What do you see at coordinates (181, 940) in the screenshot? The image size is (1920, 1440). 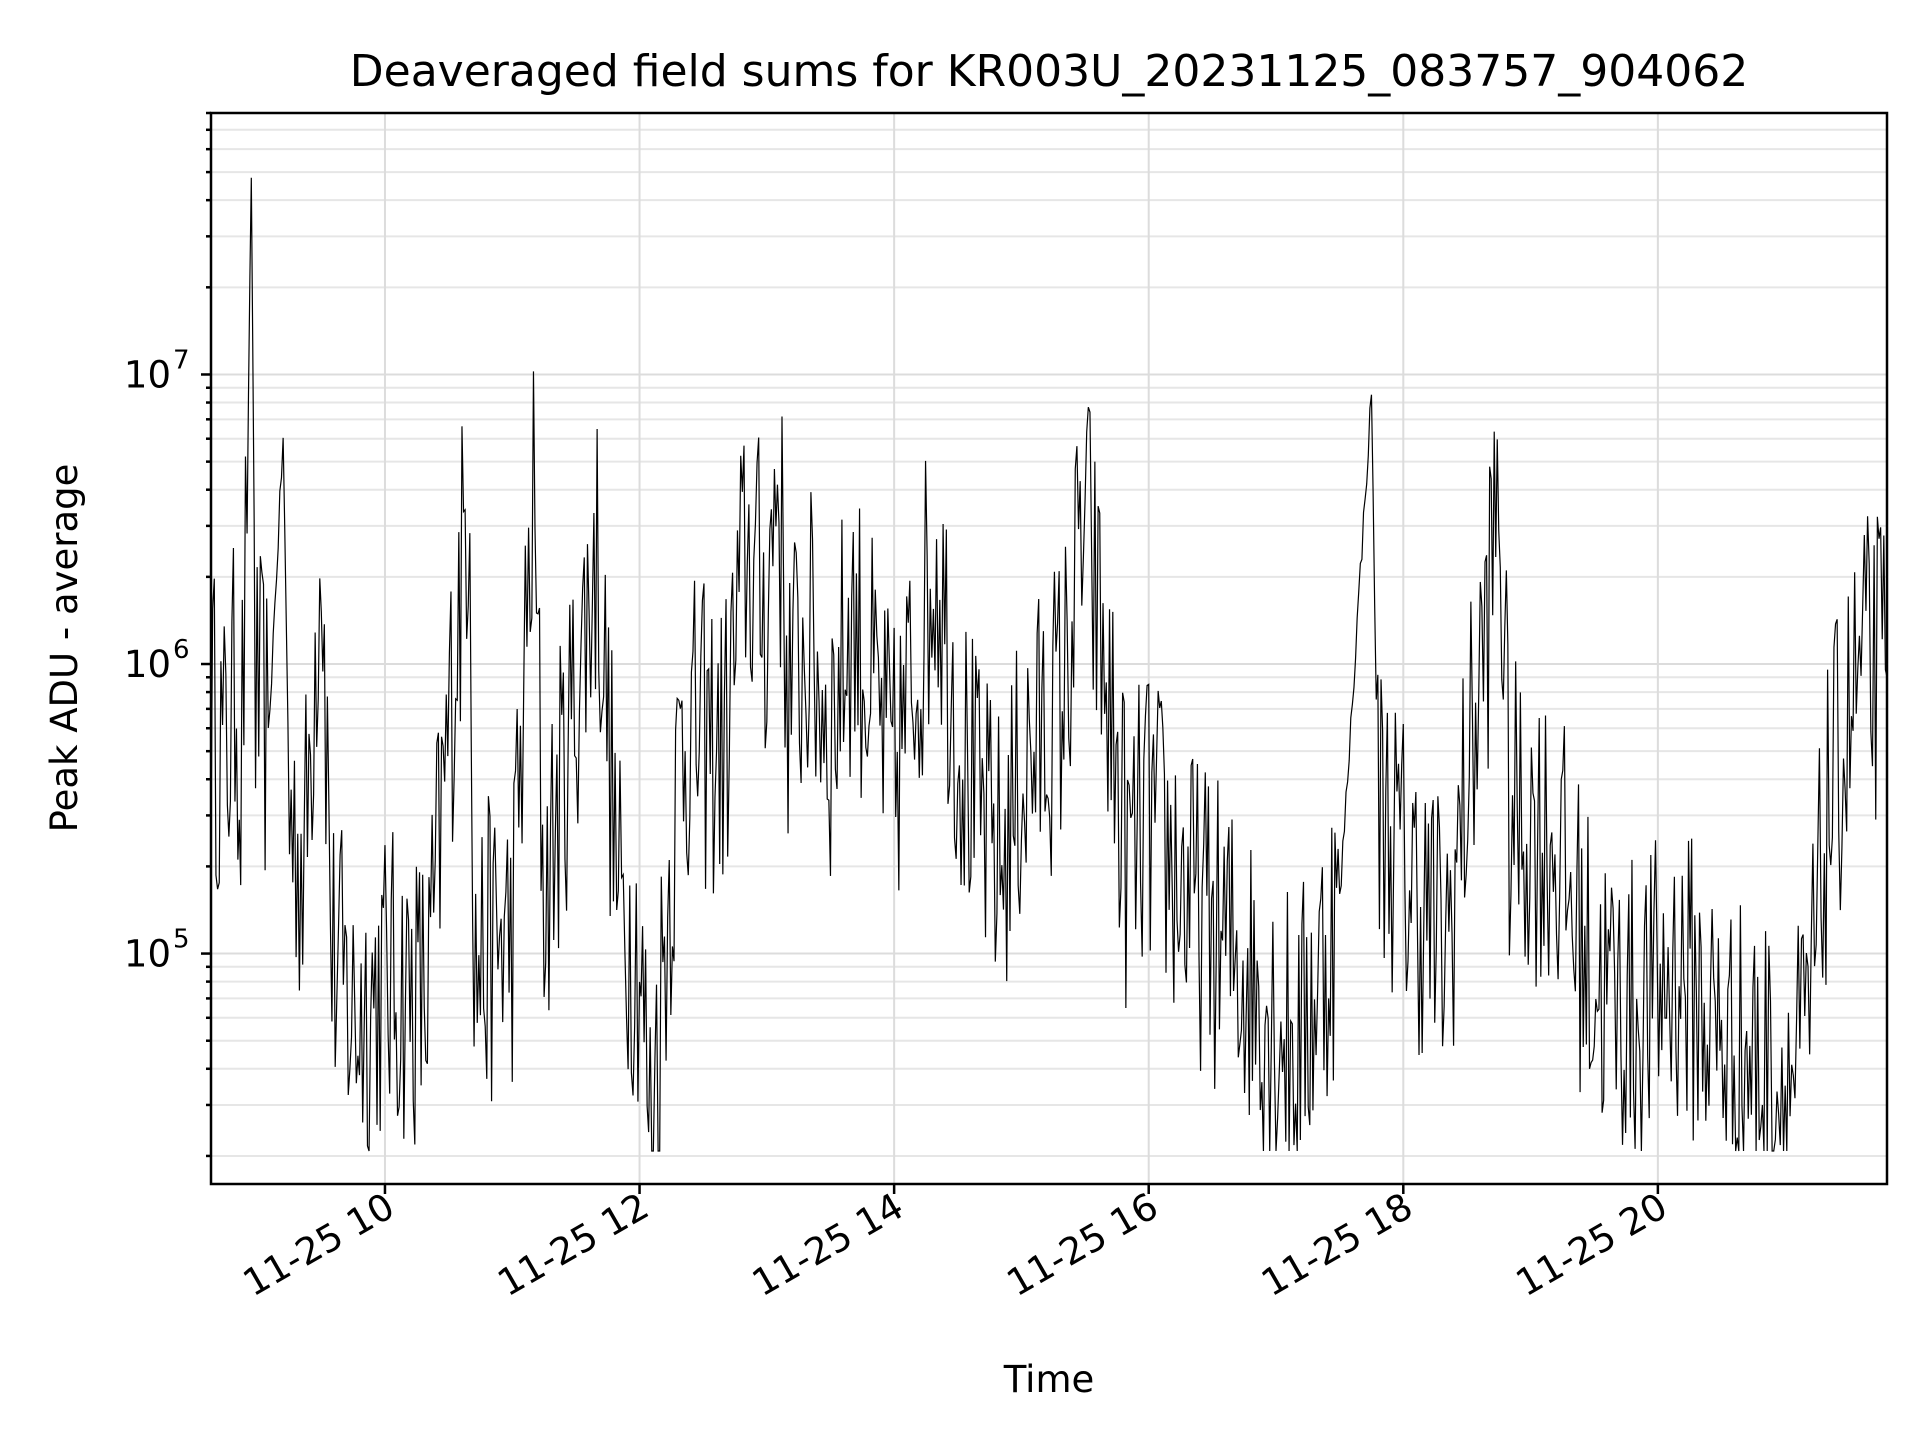 I see `y-tick-exponent: 5` at bounding box center [181, 940].